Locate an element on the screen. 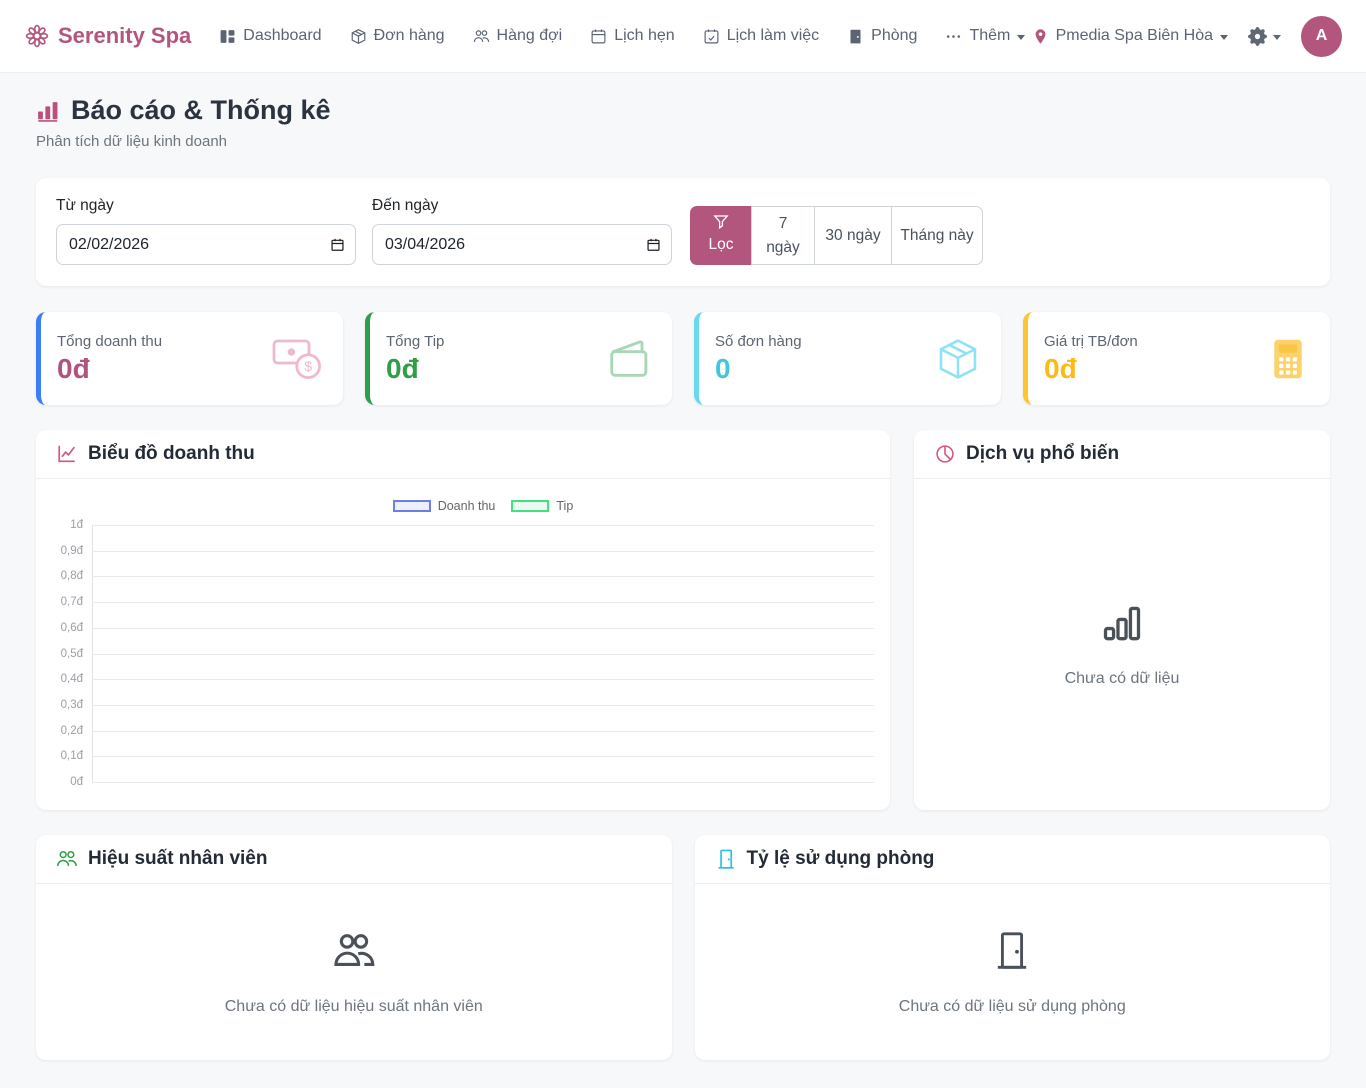  stat-label: Giá trị TB/đơn is located at coordinates (1091, 341).